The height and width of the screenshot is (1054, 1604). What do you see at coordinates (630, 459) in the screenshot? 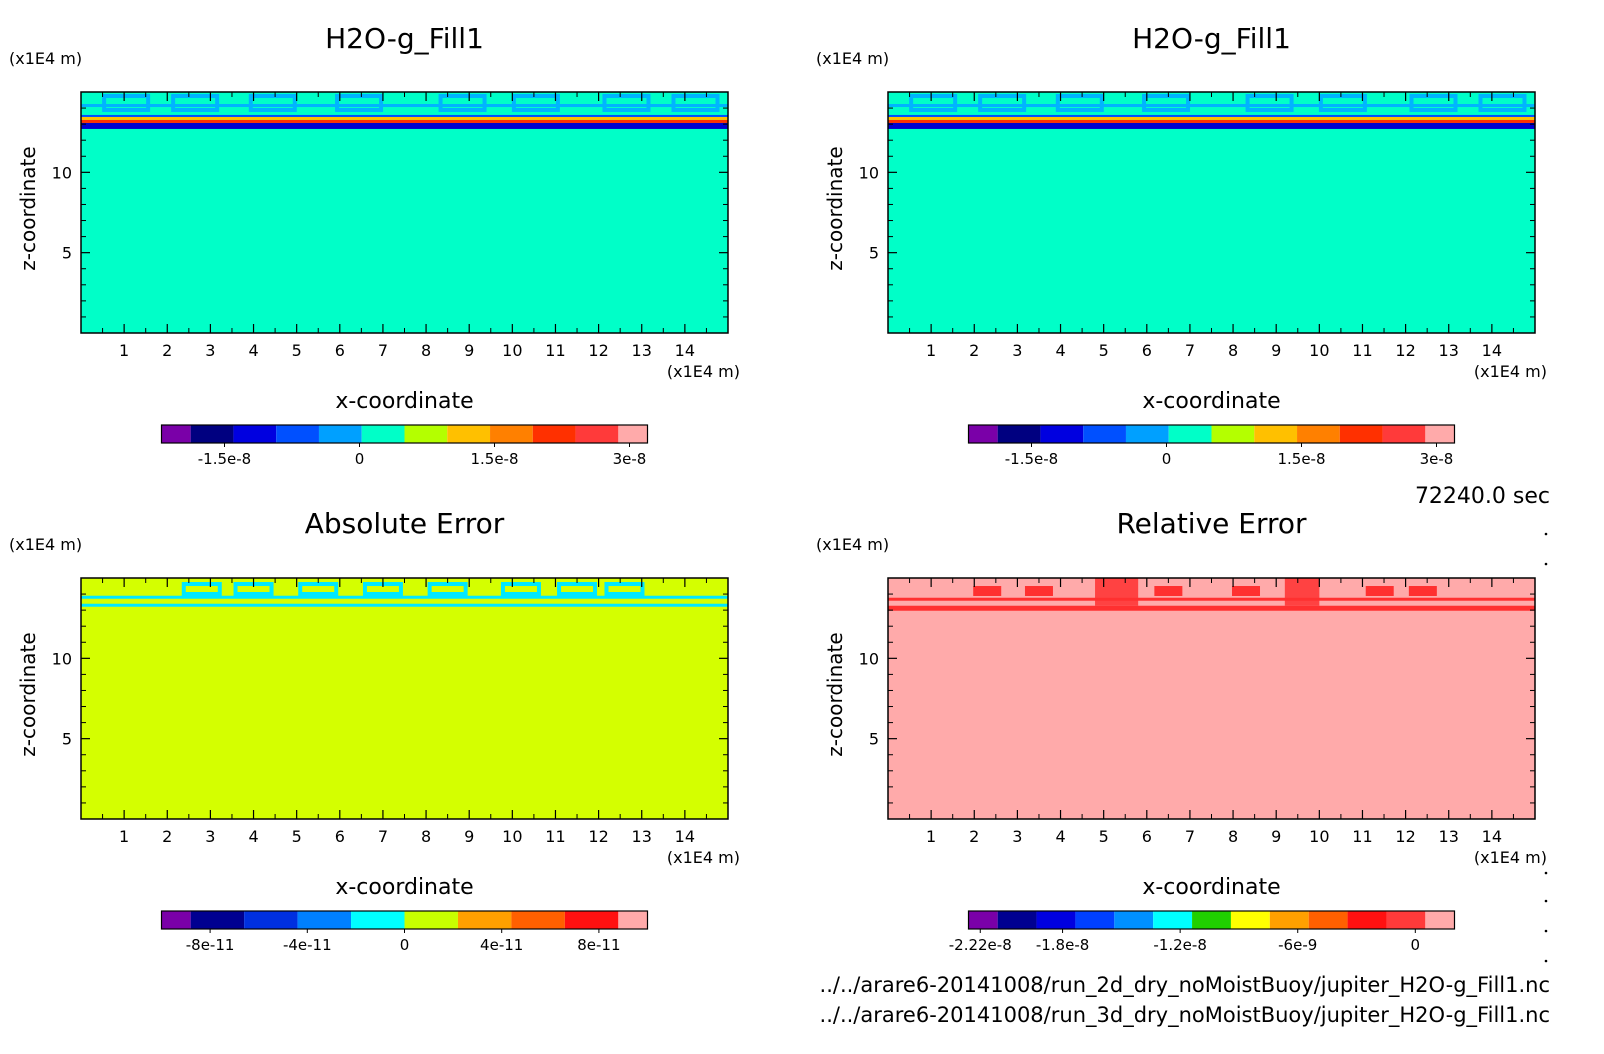
I see `colorbar-tick-label: 3e-8` at bounding box center [630, 459].